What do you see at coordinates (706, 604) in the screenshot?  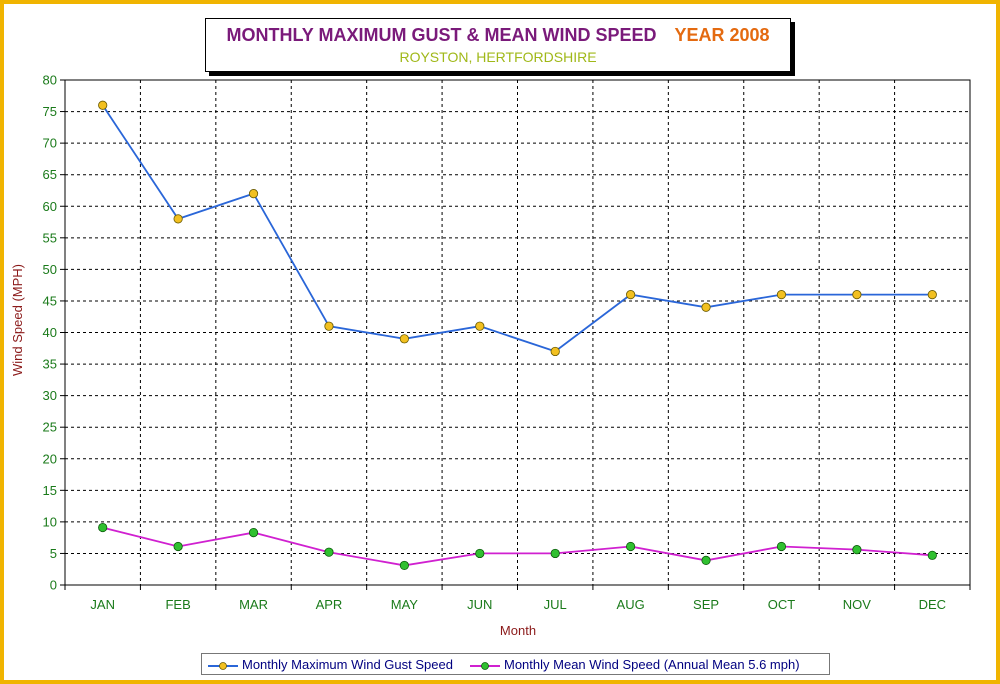 I see `x-tick-label: SEP` at bounding box center [706, 604].